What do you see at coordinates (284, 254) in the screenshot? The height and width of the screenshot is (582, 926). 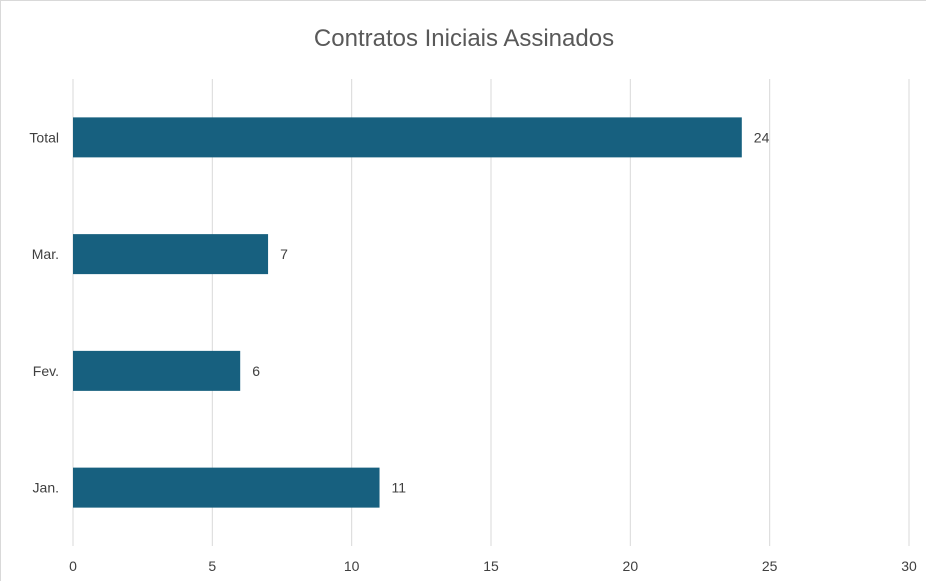 I see `data-label: 7` at bounding box center [284, 254].